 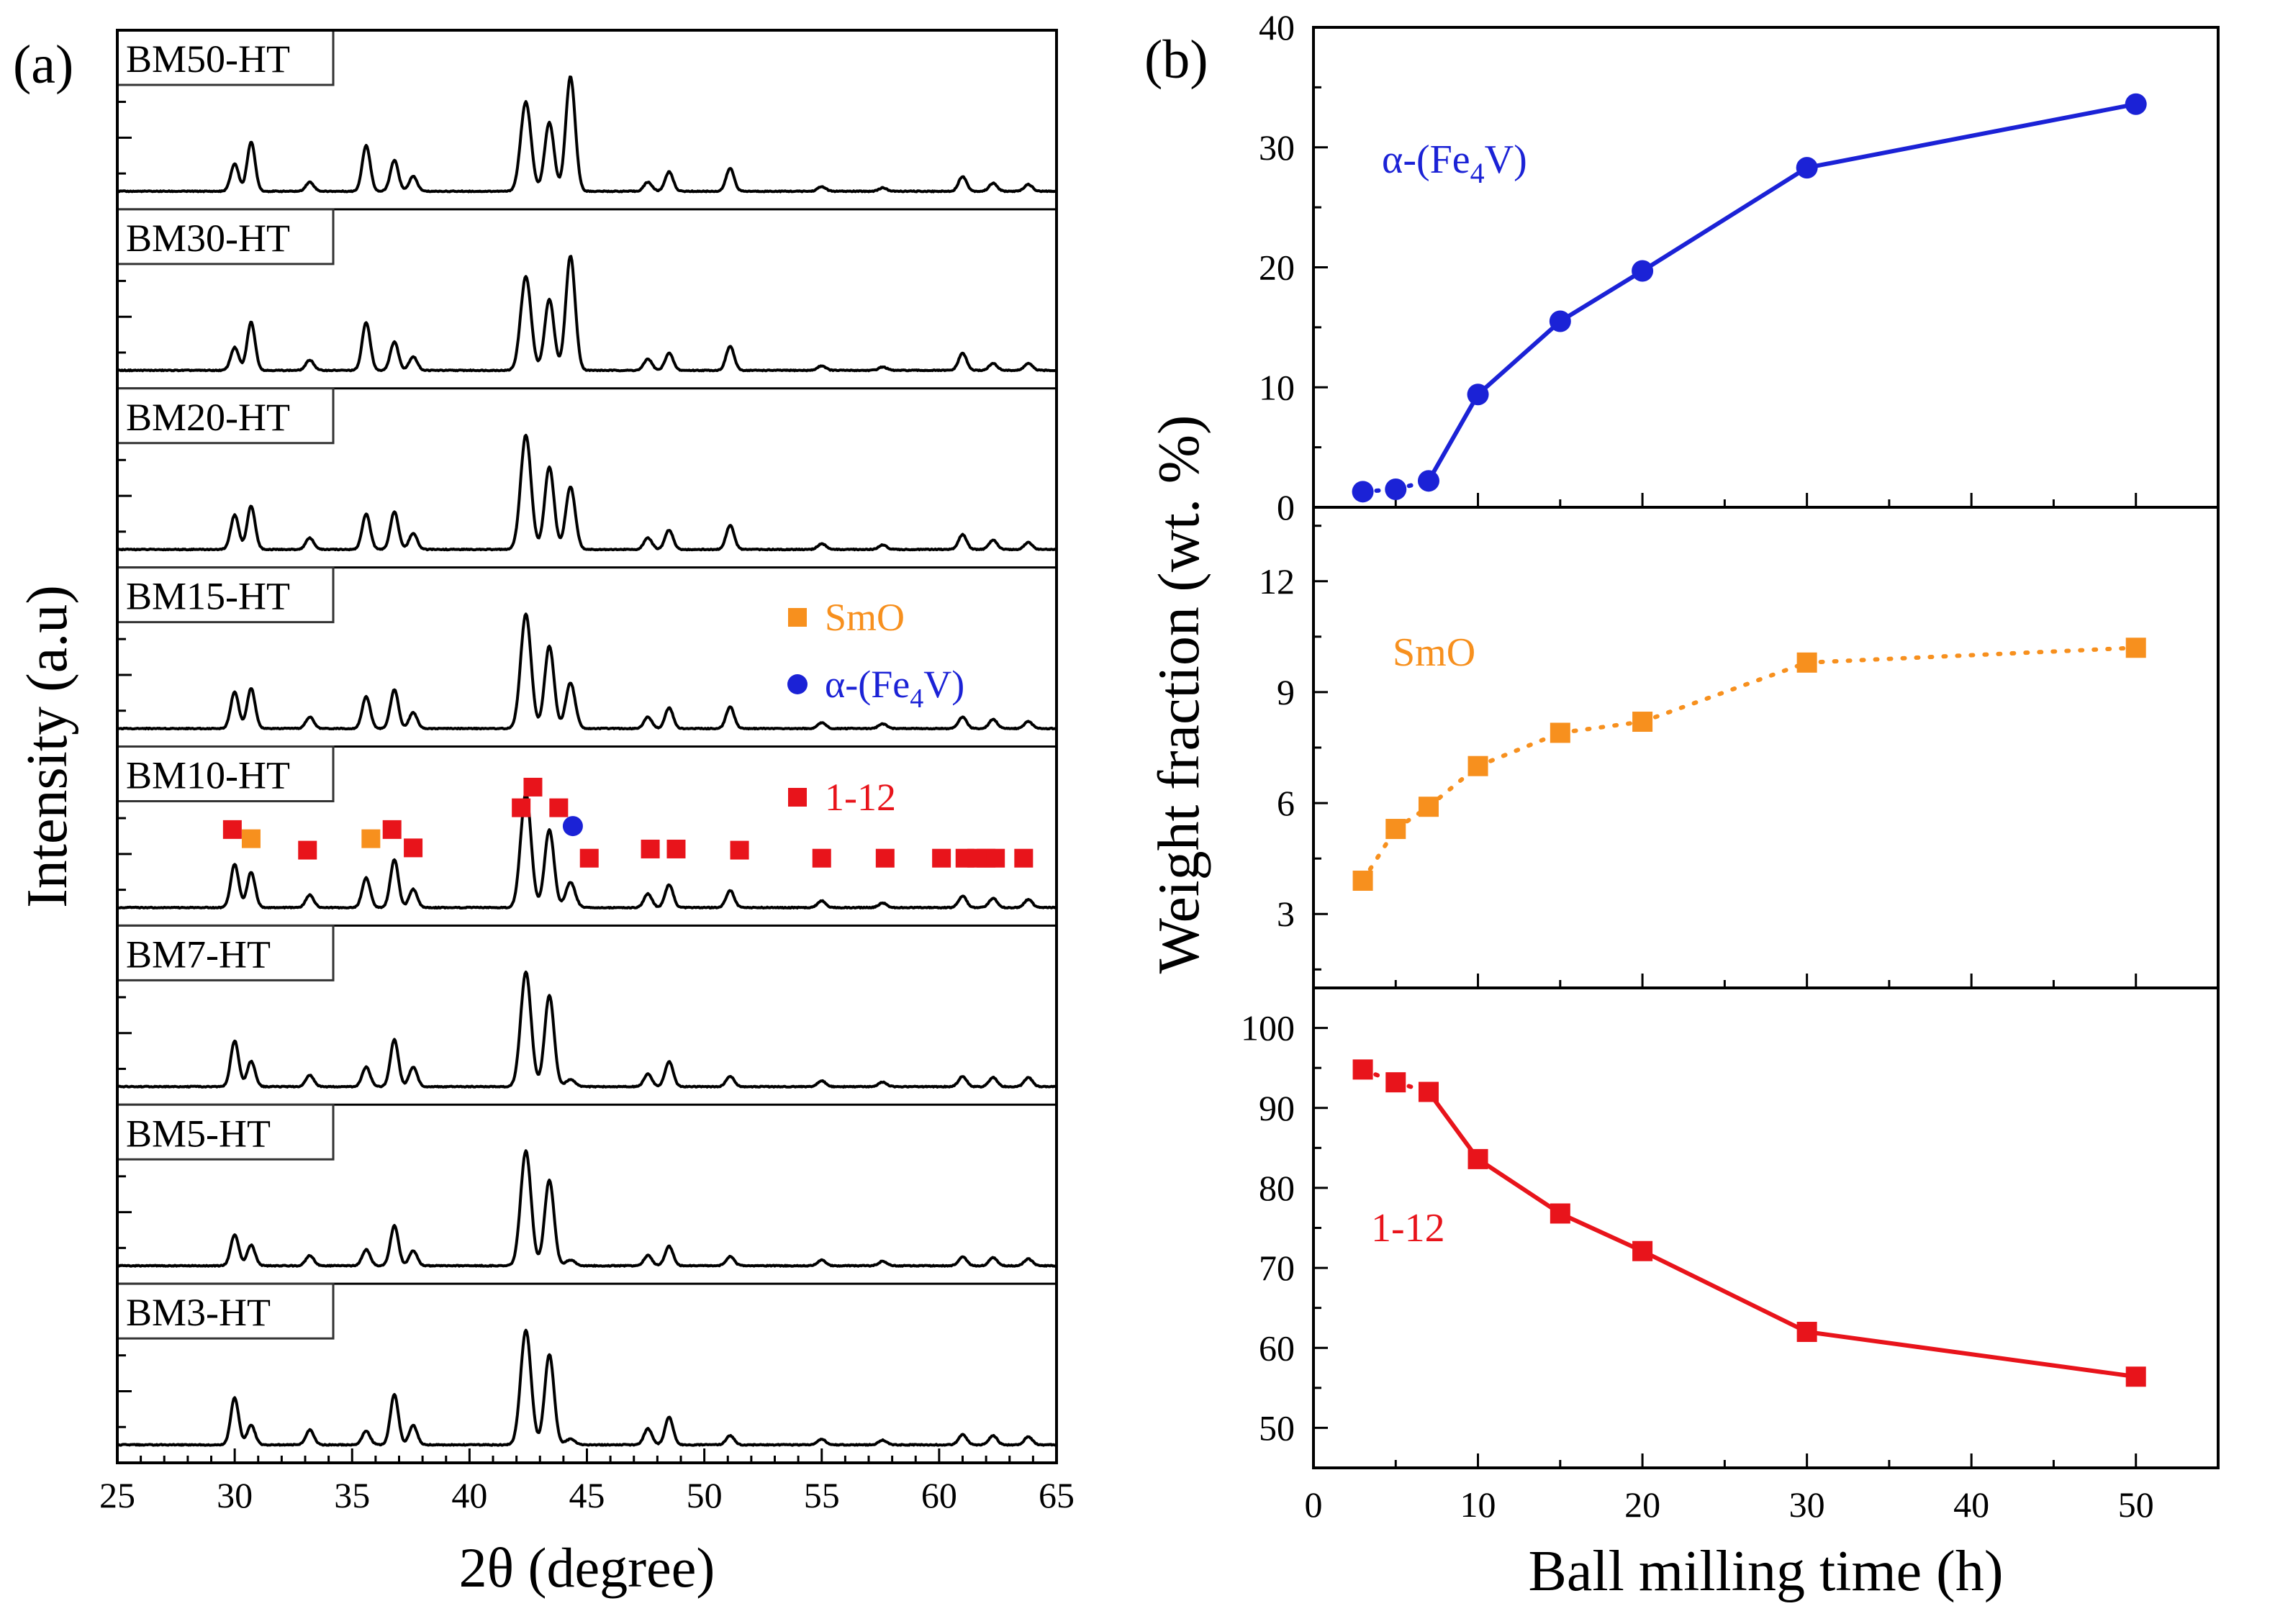 What do you see at coordinates (1277, 1427) in the screenshot?
I see `y-tick-label: 50` at bounding box center [1277, 1427].